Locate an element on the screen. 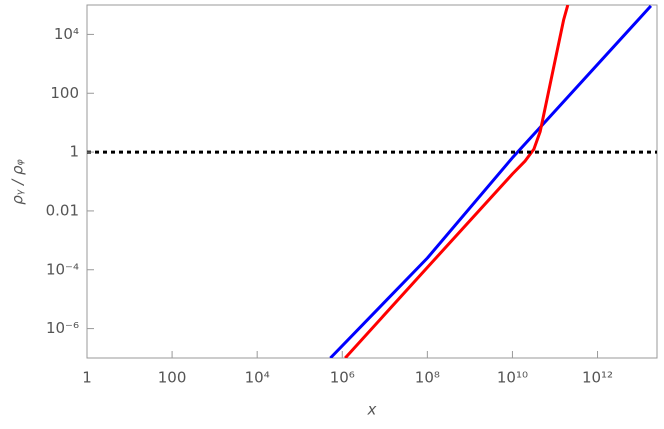 The image size is (664, 429). y-tick-label: 10⁻⁶ is located at coordinates (62, 328).